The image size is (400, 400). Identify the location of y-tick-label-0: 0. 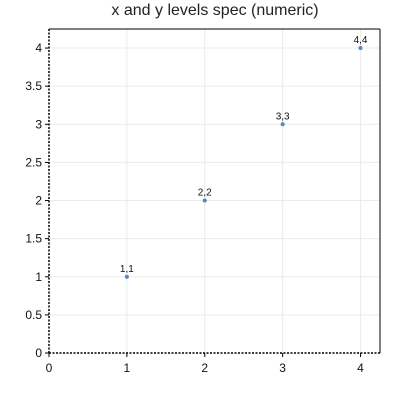
(38, 353).